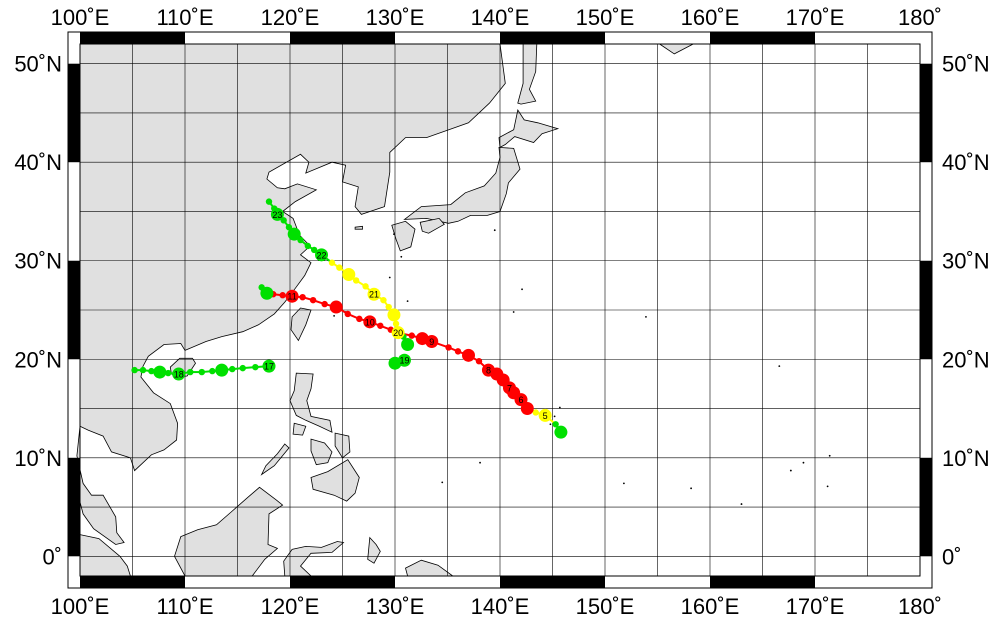 This screenshot has width=1000, height=620. I want to click on top-labels-2: 120˚E, so click(290, 17).